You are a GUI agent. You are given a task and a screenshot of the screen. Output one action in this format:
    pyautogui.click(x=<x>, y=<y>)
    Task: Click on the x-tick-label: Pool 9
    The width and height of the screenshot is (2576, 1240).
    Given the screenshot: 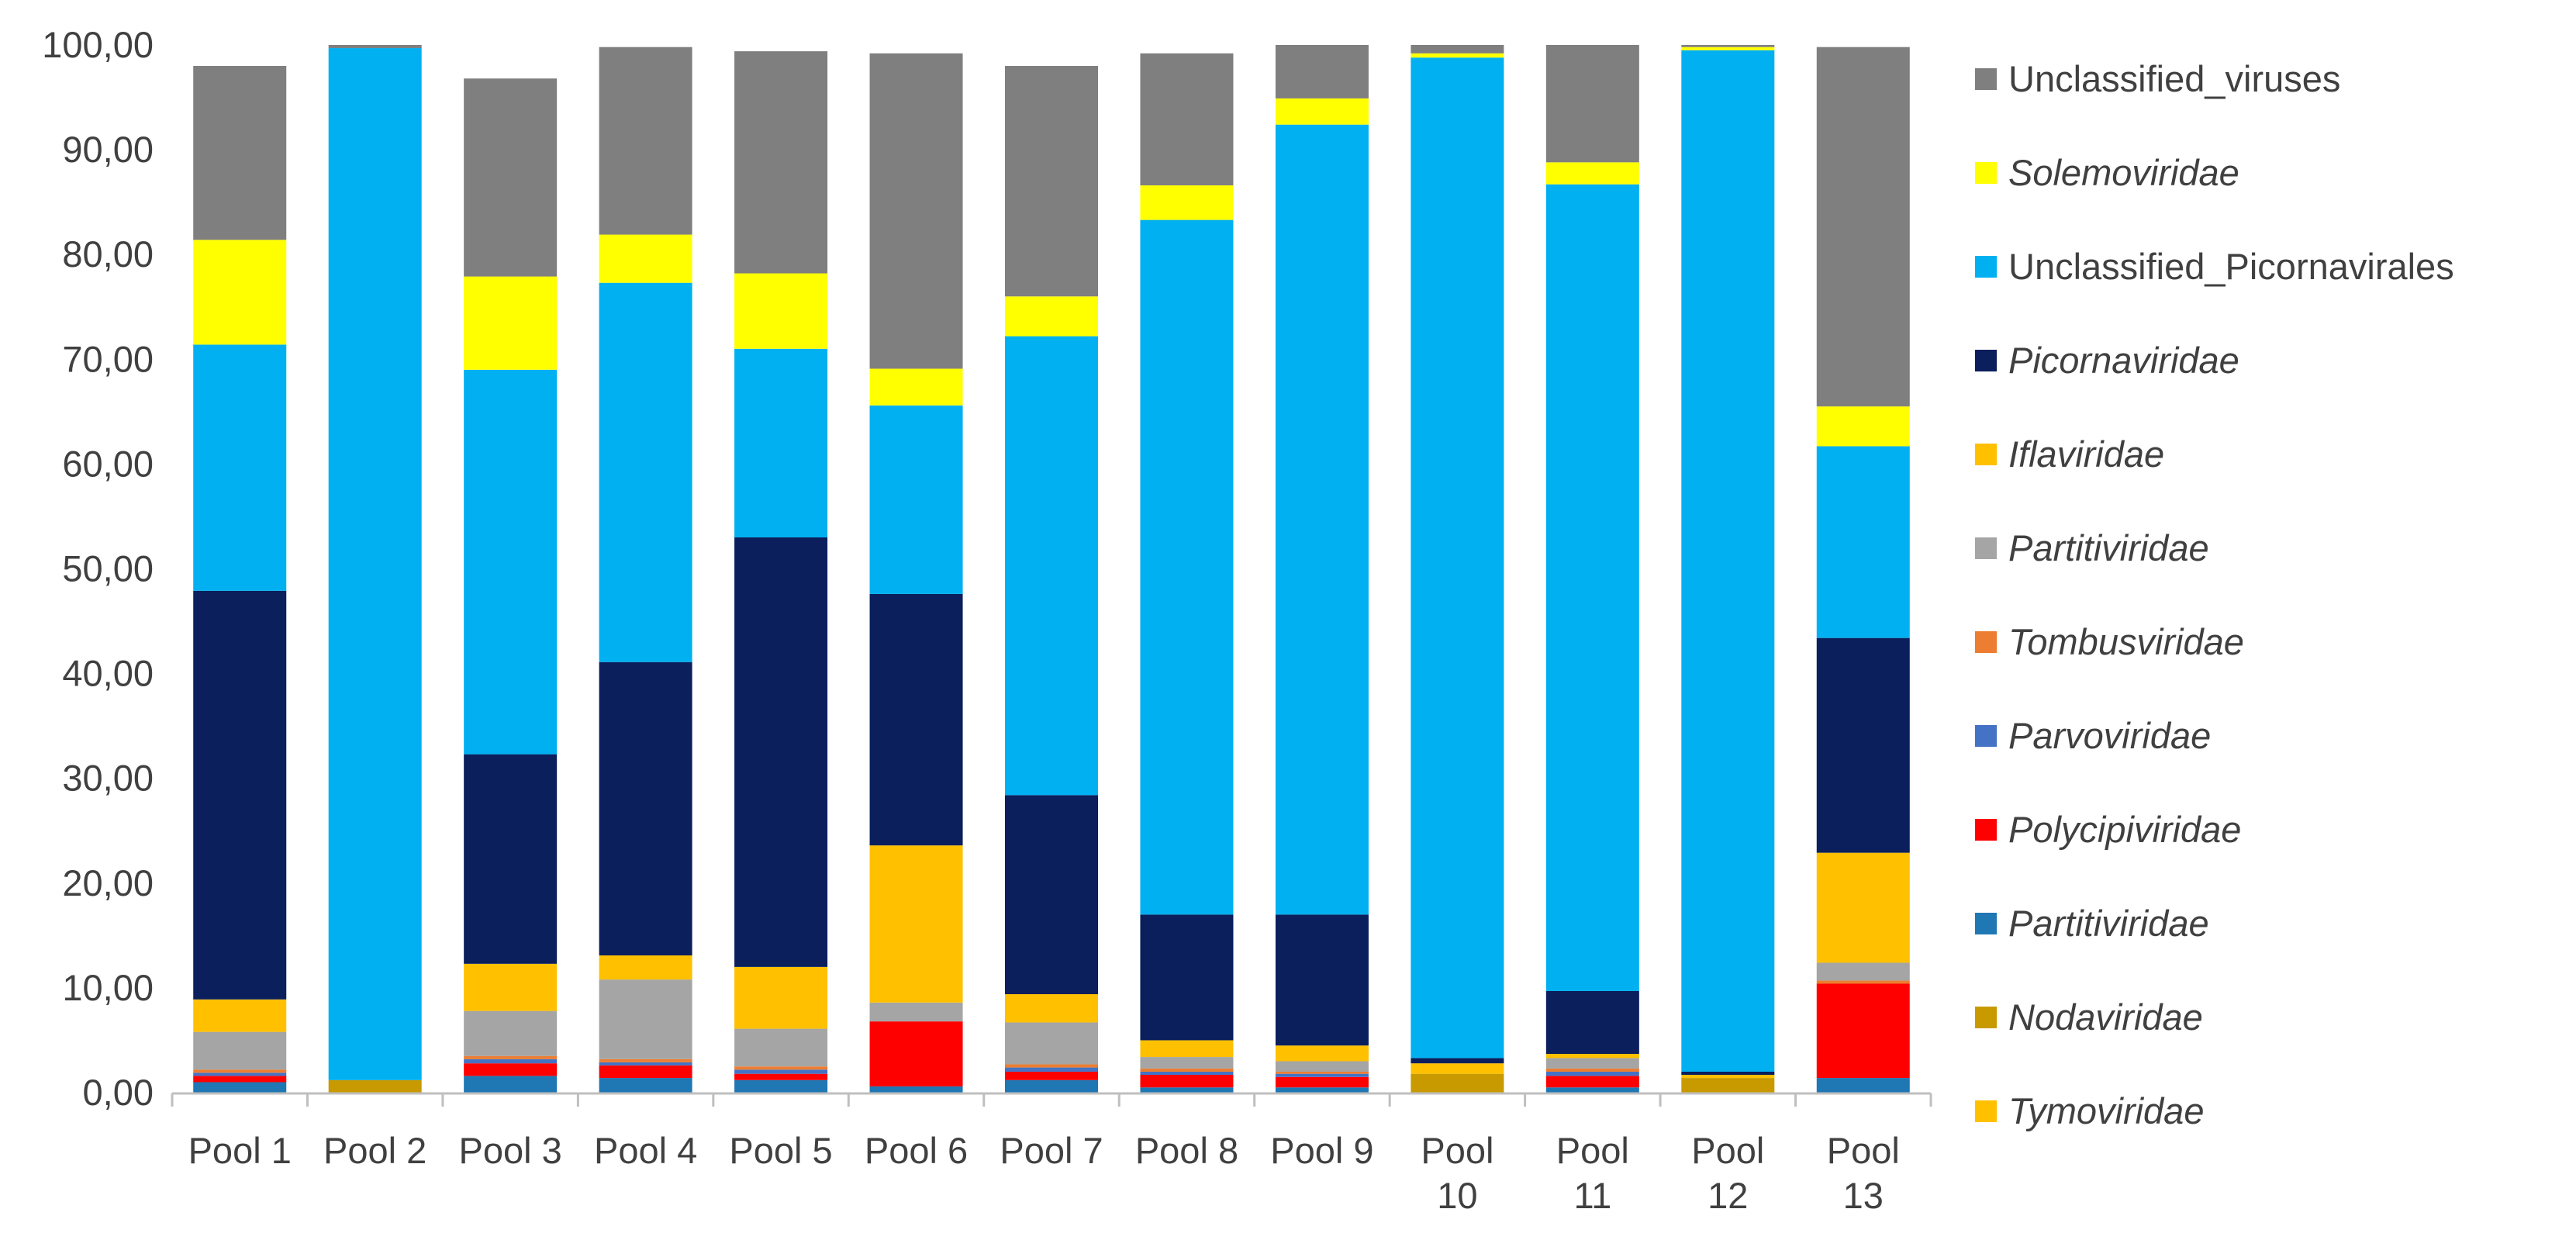 What is the action you would take?
    pyautogui.click(x=1321, y=1150)
    